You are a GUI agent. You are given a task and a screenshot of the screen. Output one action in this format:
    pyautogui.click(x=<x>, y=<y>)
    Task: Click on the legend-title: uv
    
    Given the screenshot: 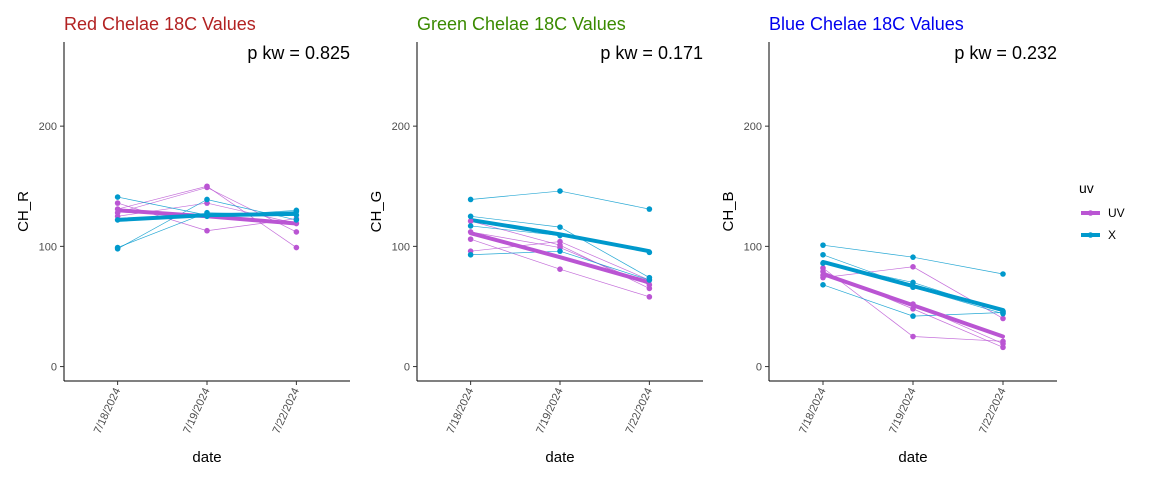 What is the action you would take?
    pyautogui.click(x=1086, y=188)
    